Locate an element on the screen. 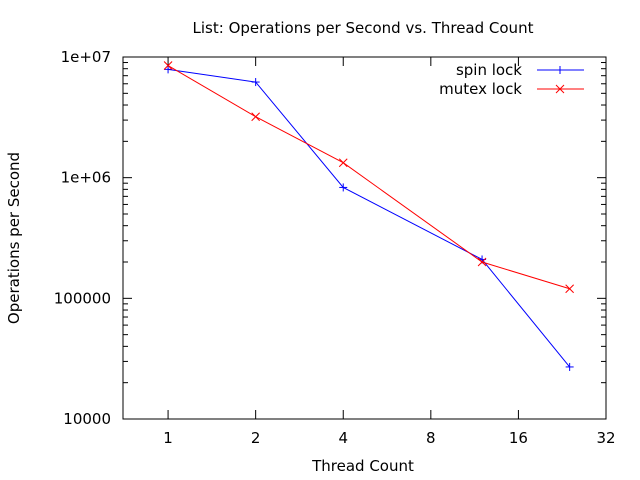  legend-label-mutex-lock: mutex lock is located at coordinates (480, 89).